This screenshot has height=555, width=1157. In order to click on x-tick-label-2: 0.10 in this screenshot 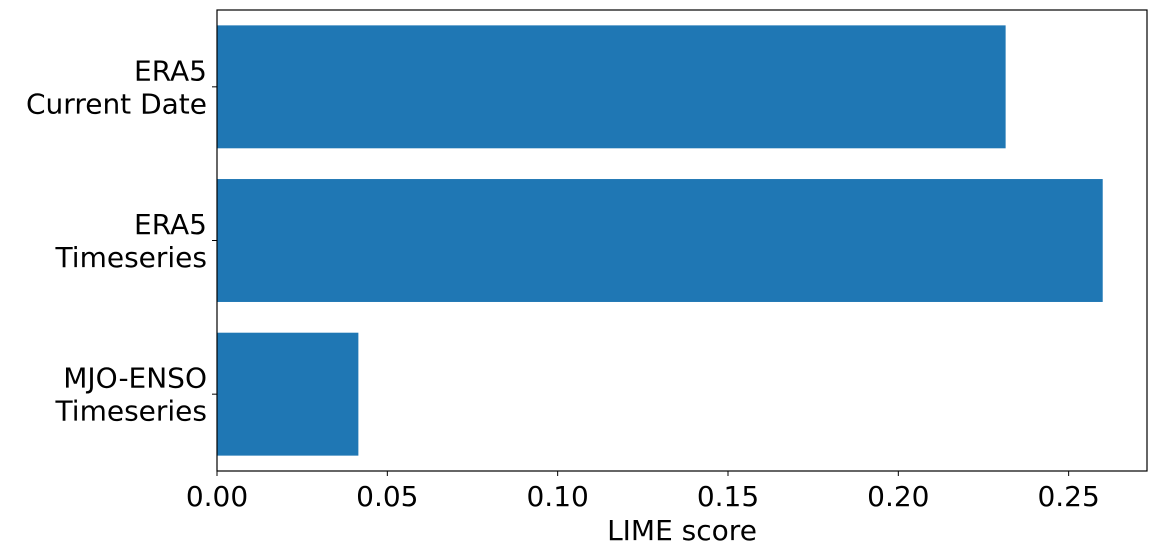, I will do `click(557, 496)`.